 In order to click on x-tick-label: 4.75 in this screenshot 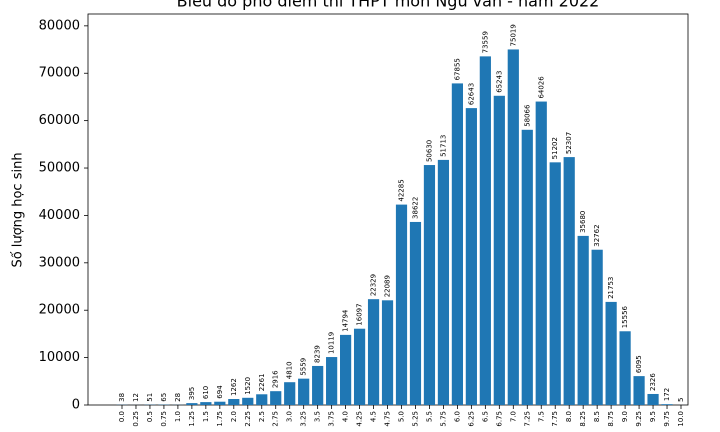, I will do `click(388, 419)`.